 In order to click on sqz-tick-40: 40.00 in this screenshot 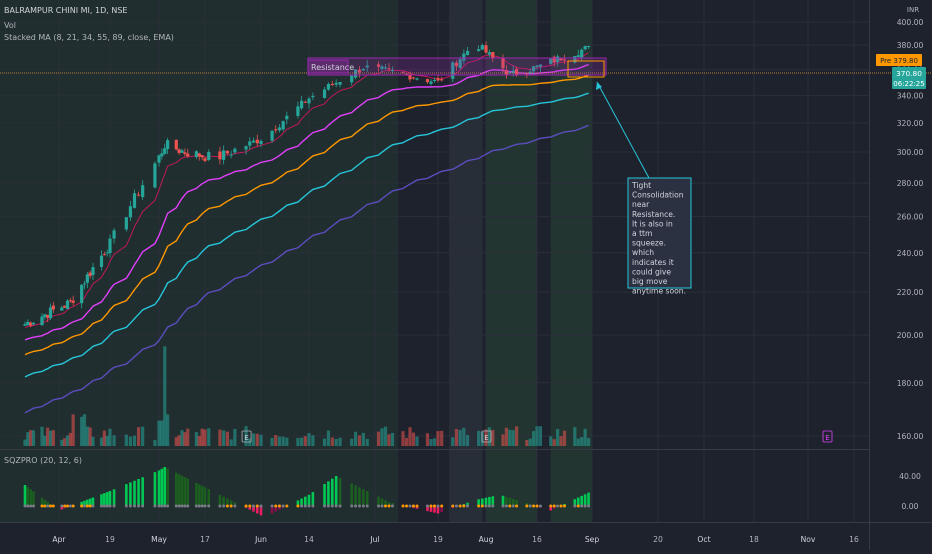, I will do `click(910, 476)`.